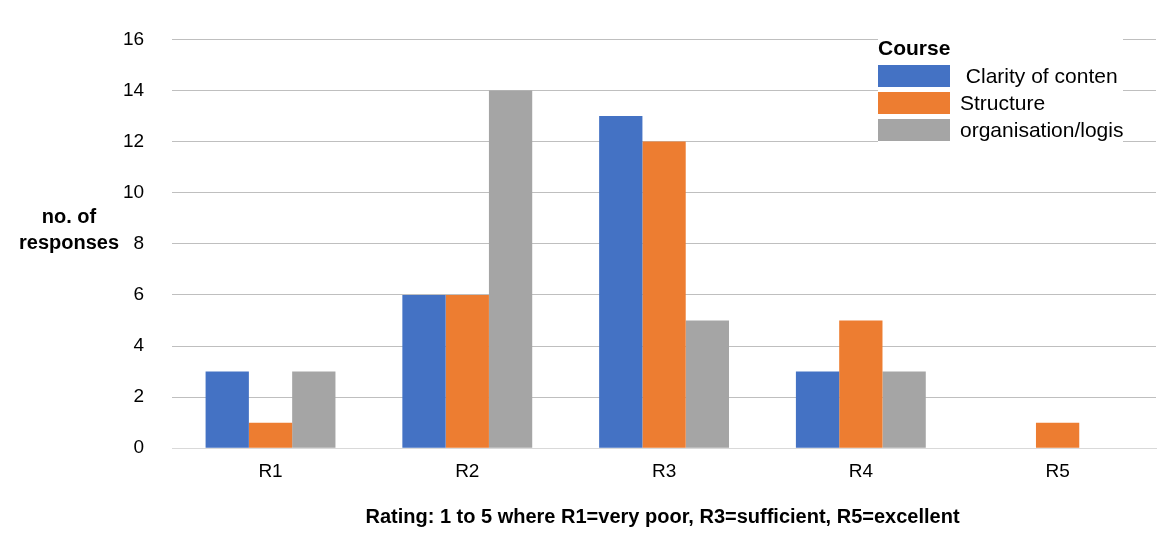  Describe the element at coordinates (133, 38) in the screenshot. I see `y-tick-label: 16` at that location.